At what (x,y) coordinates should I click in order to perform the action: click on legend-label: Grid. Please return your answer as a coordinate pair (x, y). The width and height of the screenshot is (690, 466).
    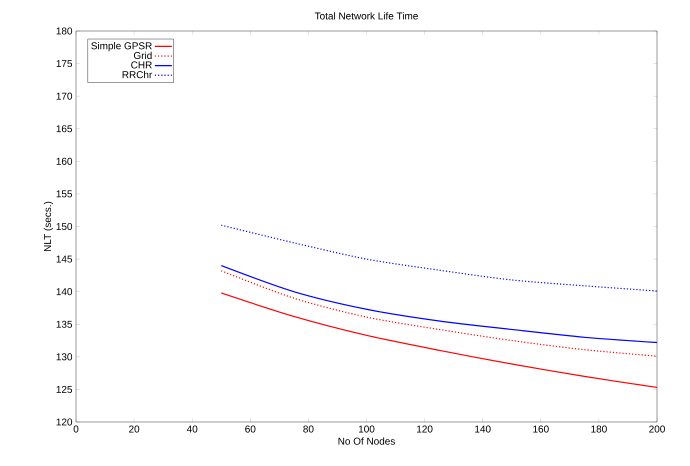
    Looking at the image, I should click on (143, 56).